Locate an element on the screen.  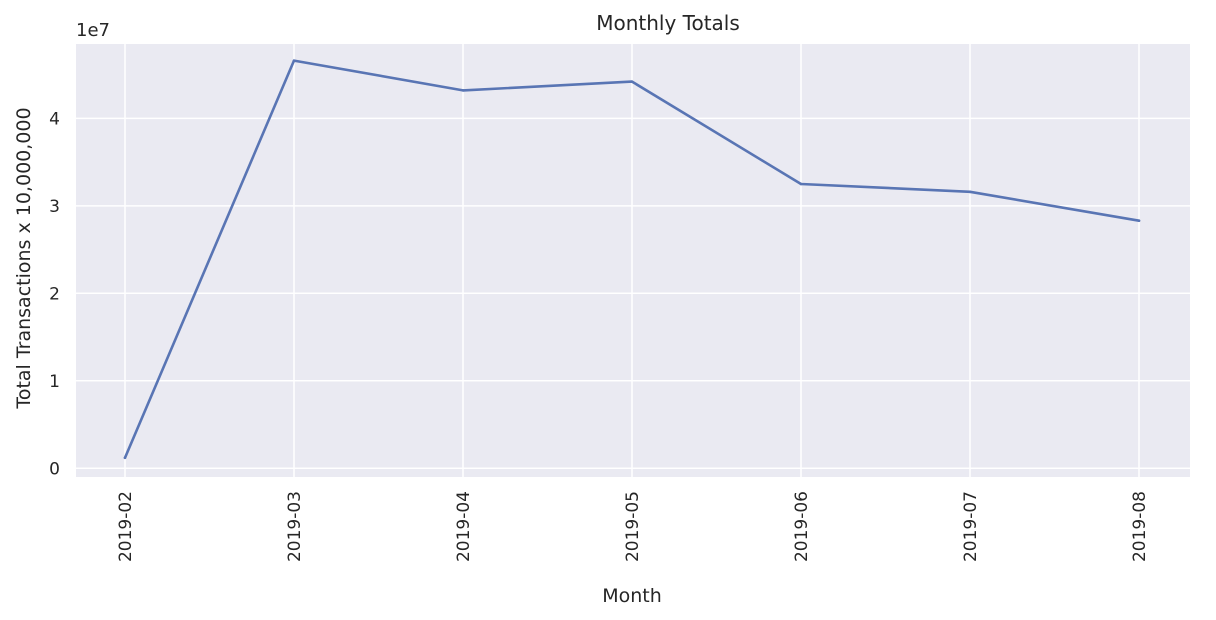
x-tick-label: 2019-08 is located at coordinates (1140, 526).